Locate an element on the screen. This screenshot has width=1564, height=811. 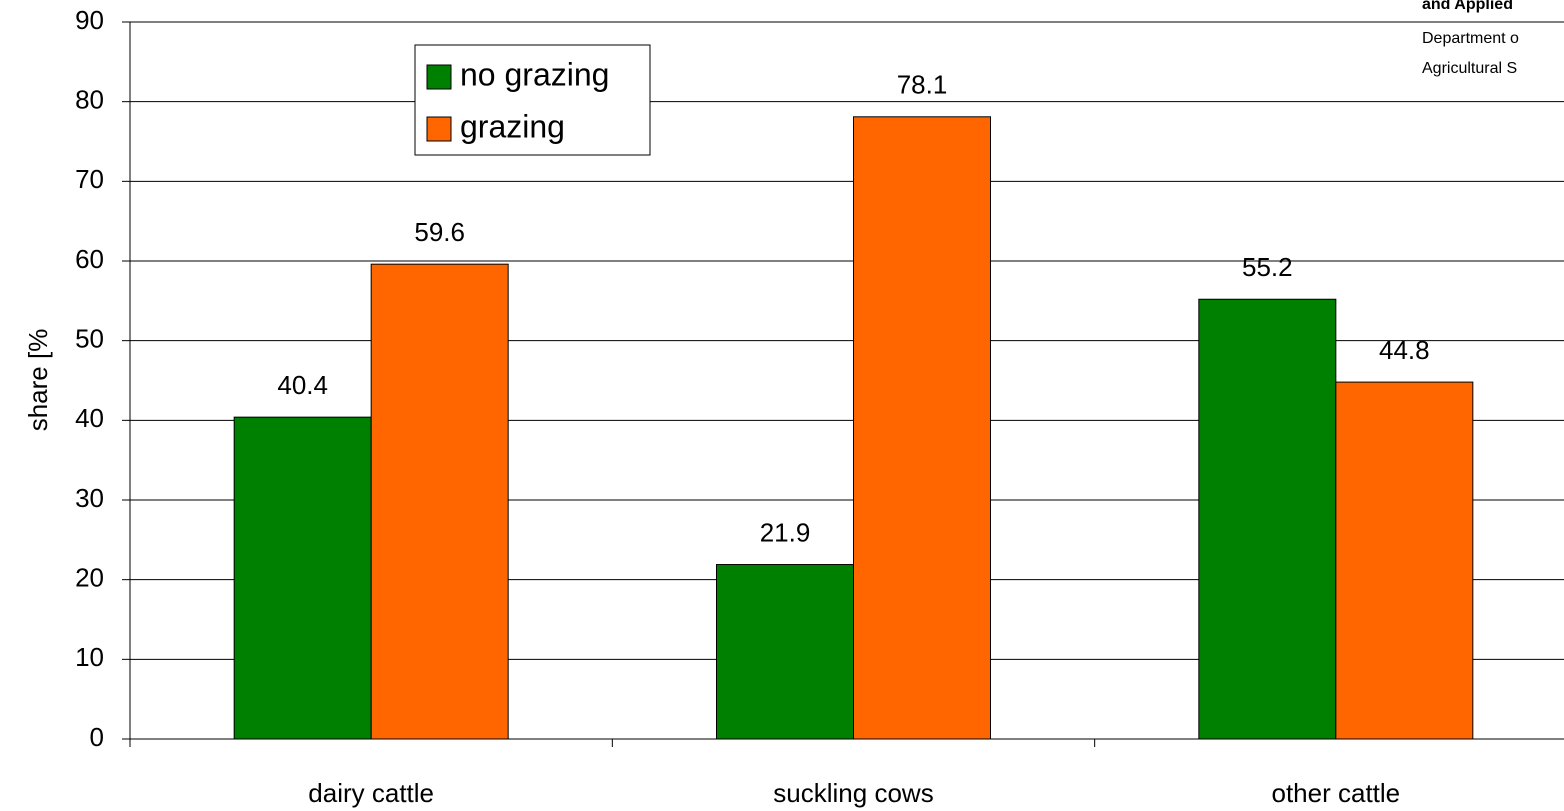
x-tick-label: other cattle is located at coordinates (1336, 793).